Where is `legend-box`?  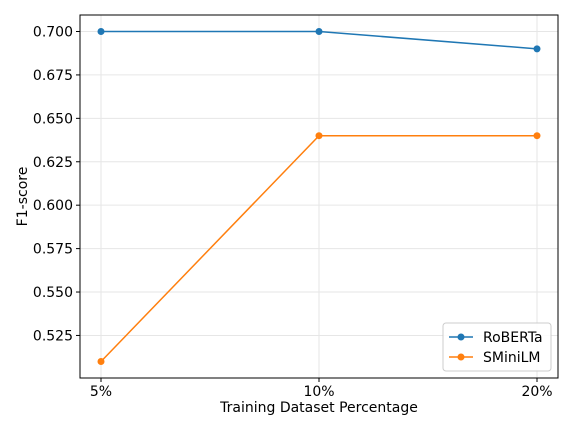 legend-box is located at coordinates (497, 347).